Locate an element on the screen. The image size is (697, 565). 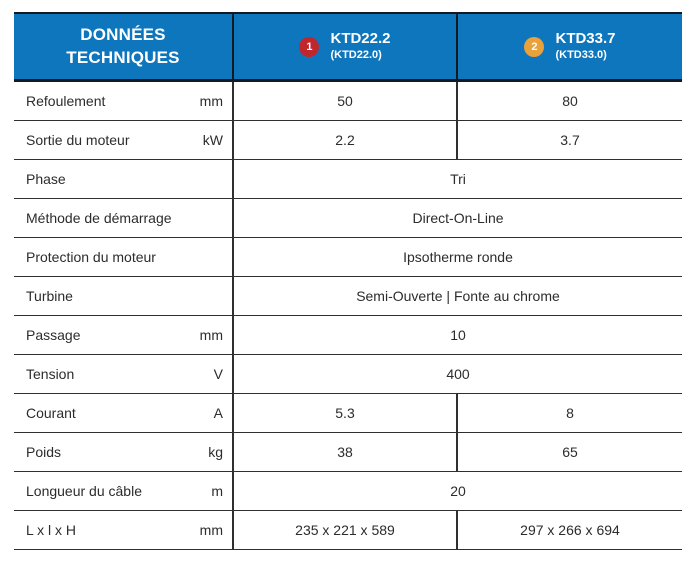
column-header-ktd22: 1 KTD22.2 (KTD22.0) is located at coordinates (344, 46).